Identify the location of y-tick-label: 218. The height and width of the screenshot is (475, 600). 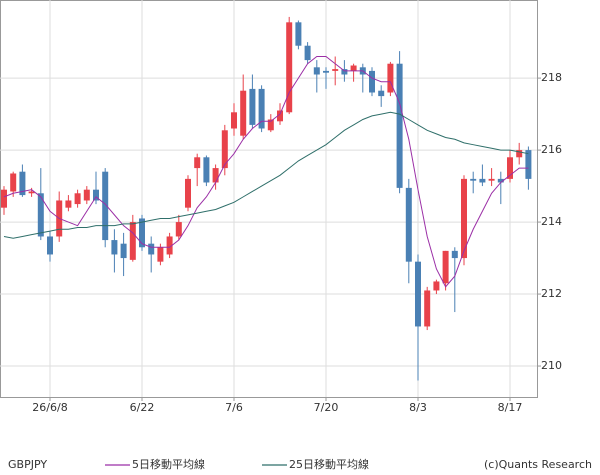
(551, 77).